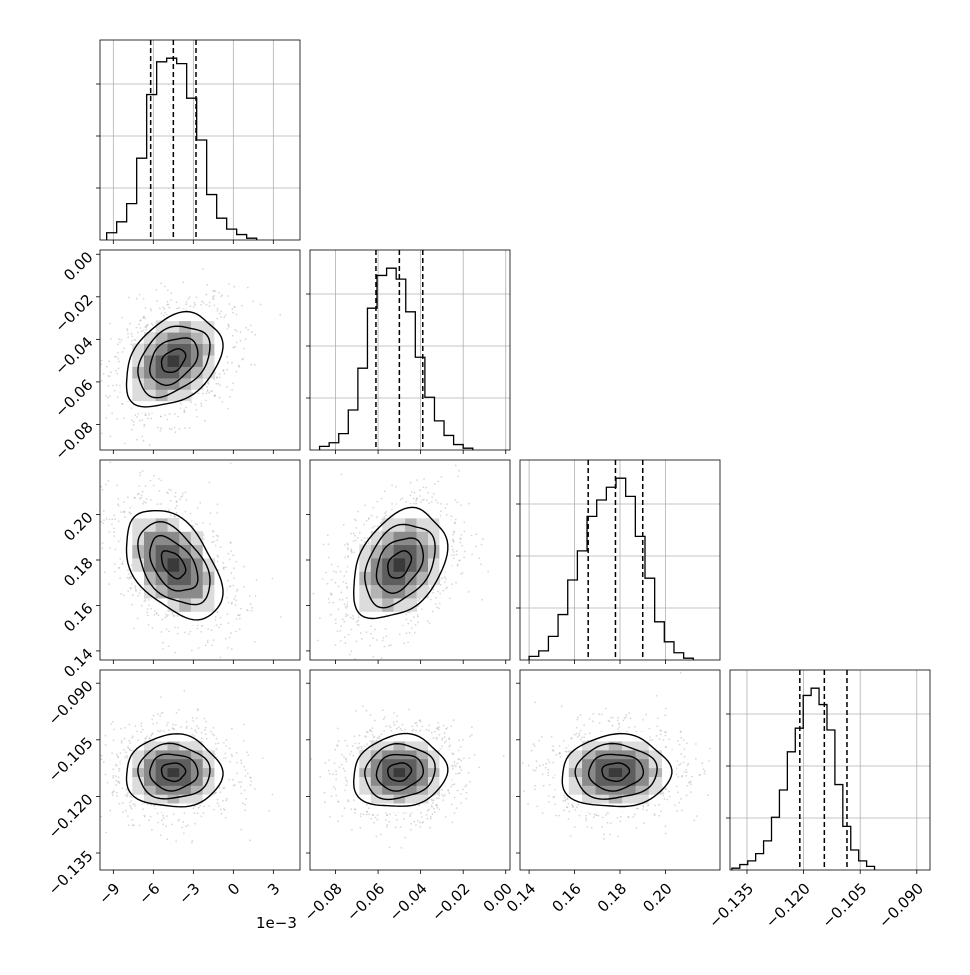 The height and width of the screenshot is (975, 970). I want to click on panel-content, so click(200, 140).